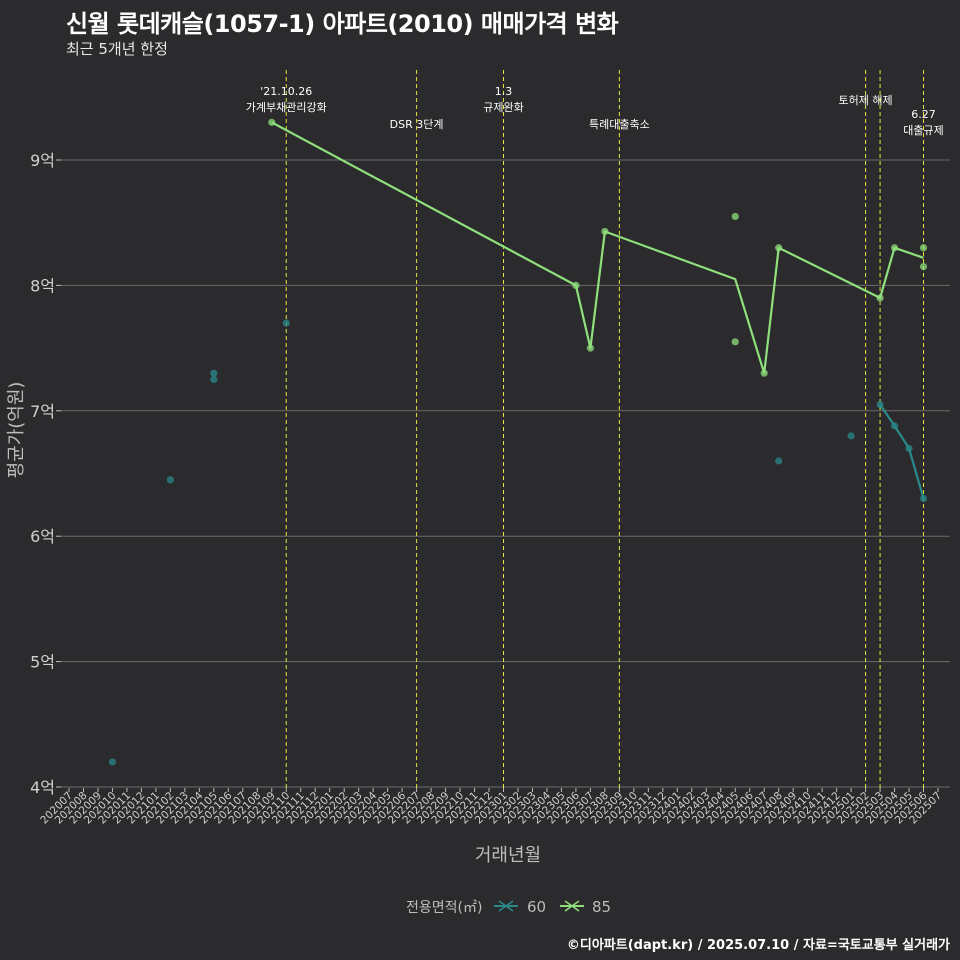  I want to click on event-label-202110: '21.10.26 가계부채관리강화, so click(286, 99).